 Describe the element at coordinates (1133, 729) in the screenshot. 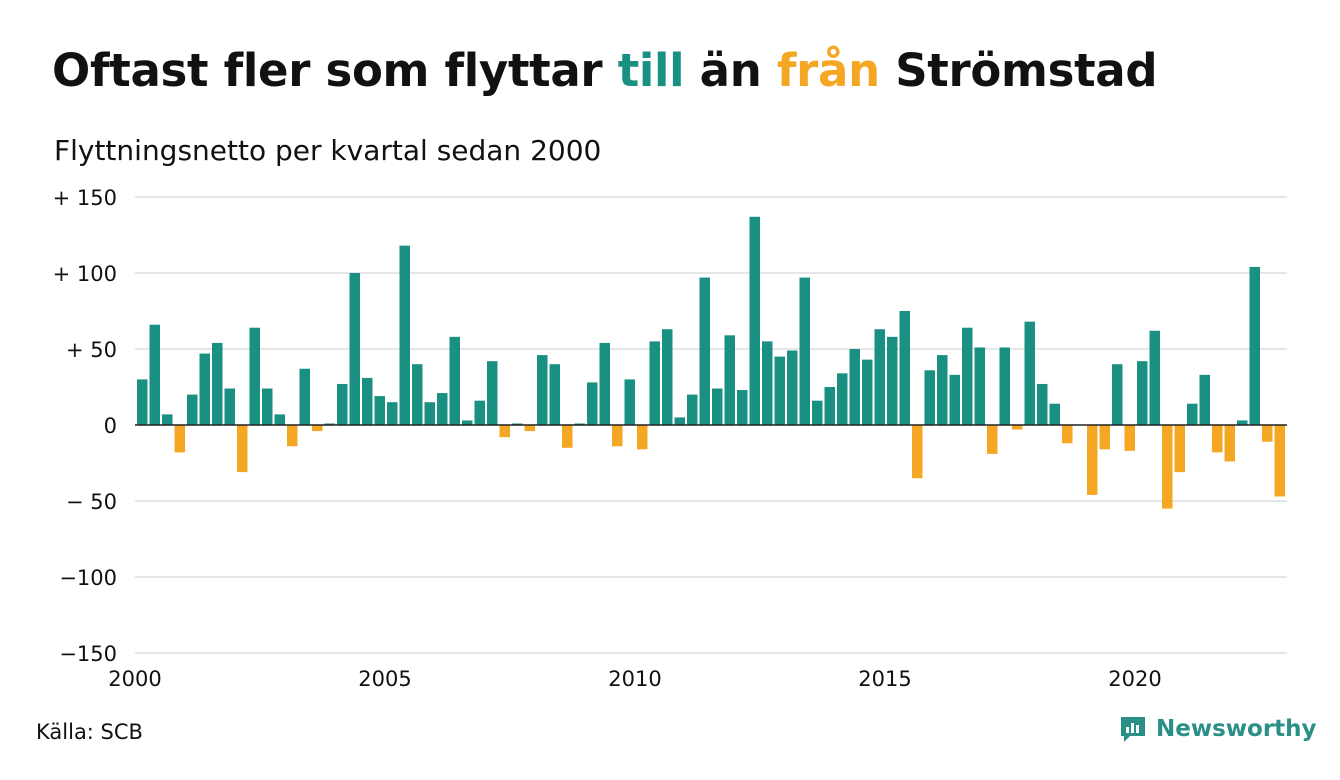

I see `chart-bubble-icon` at that location.